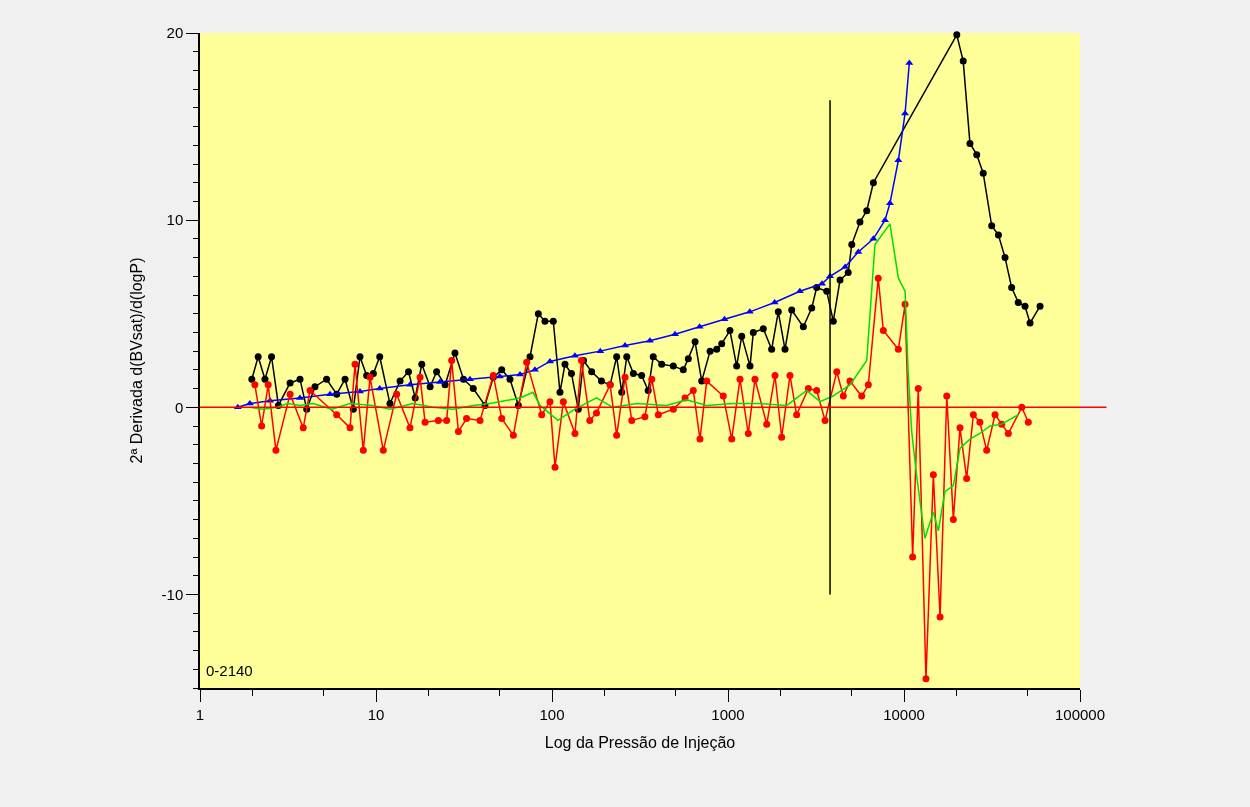  I want to click on x-tick-label: 1, so click(200, 714).